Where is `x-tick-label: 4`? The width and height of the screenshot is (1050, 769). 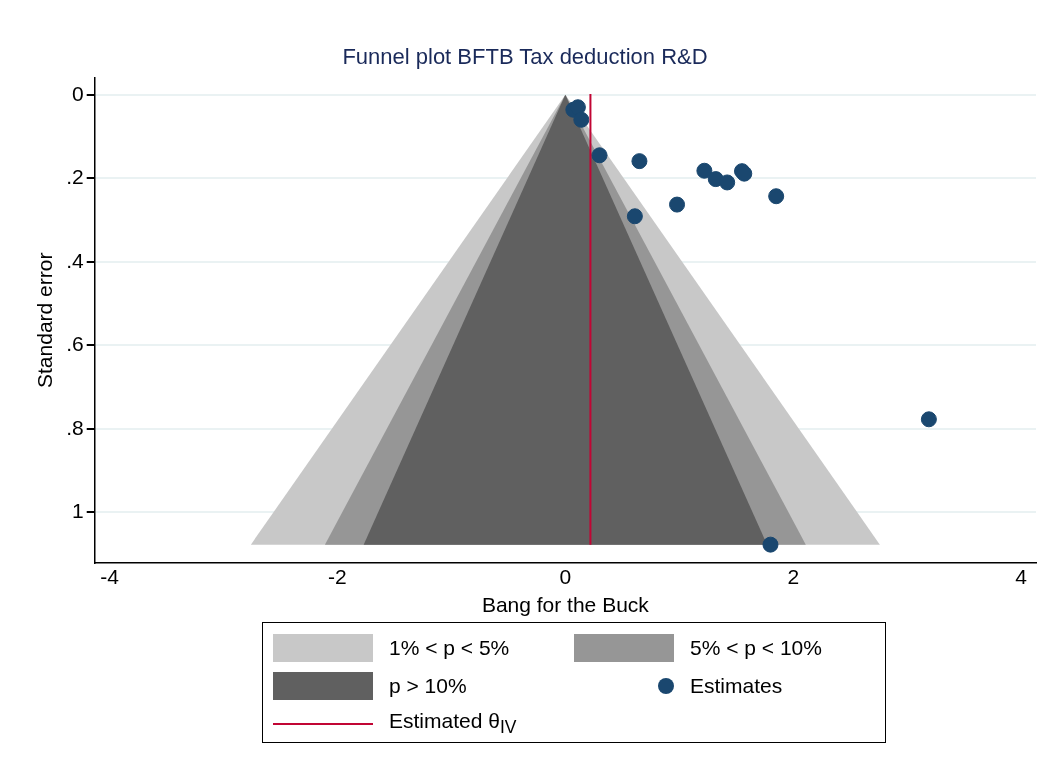
x-tick-label: 4 is located at coordinates (1021, 576).